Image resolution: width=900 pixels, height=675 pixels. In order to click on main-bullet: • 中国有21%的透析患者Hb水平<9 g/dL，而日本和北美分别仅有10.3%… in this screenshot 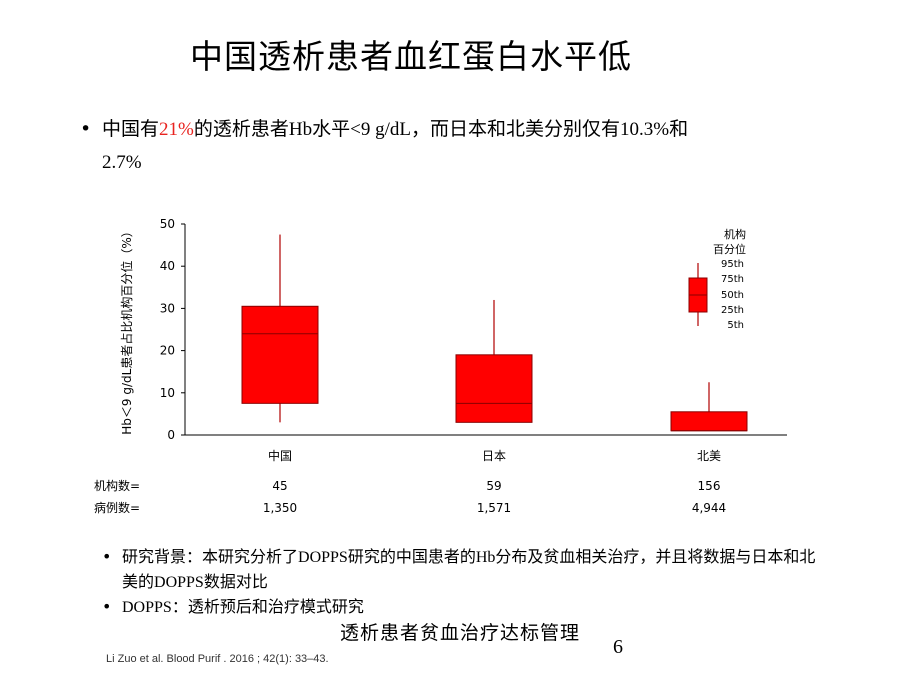, I will do `click(450, 146)`.